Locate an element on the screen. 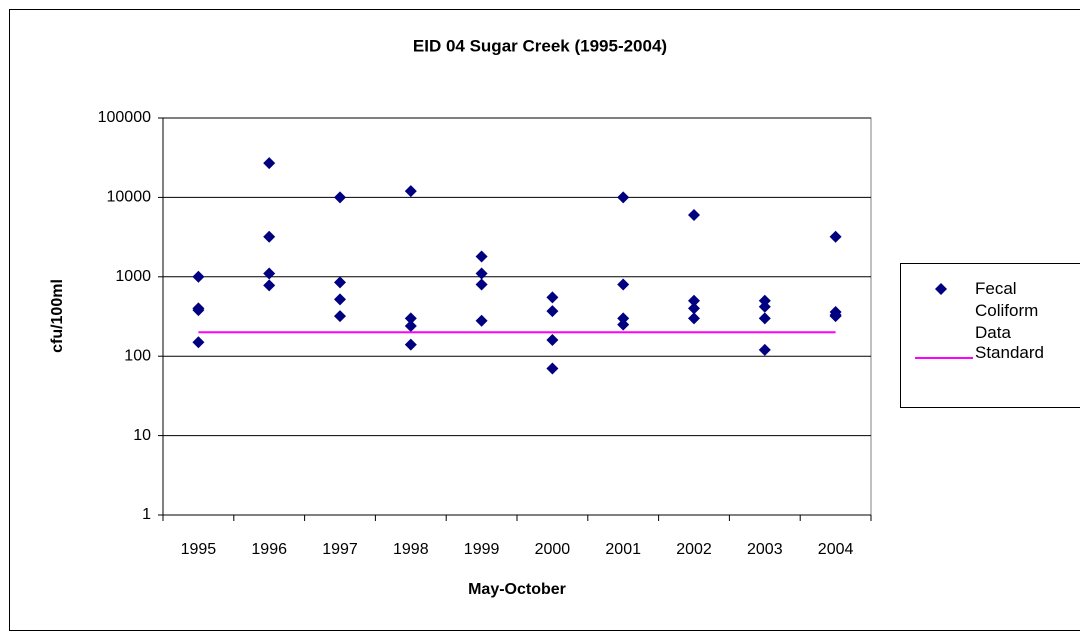  x-axis-title: May-October is located at coordinates (517, 589).